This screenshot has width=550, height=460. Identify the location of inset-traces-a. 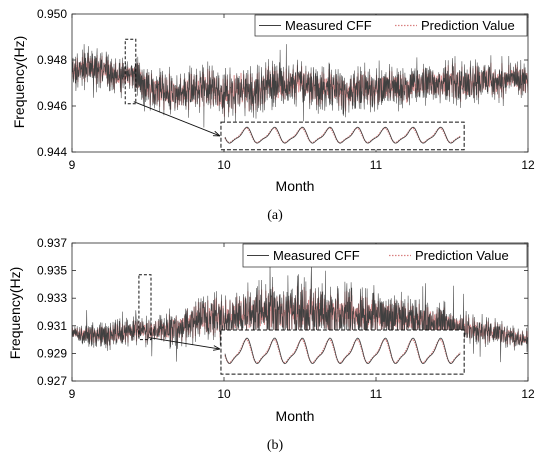
(342, 135).